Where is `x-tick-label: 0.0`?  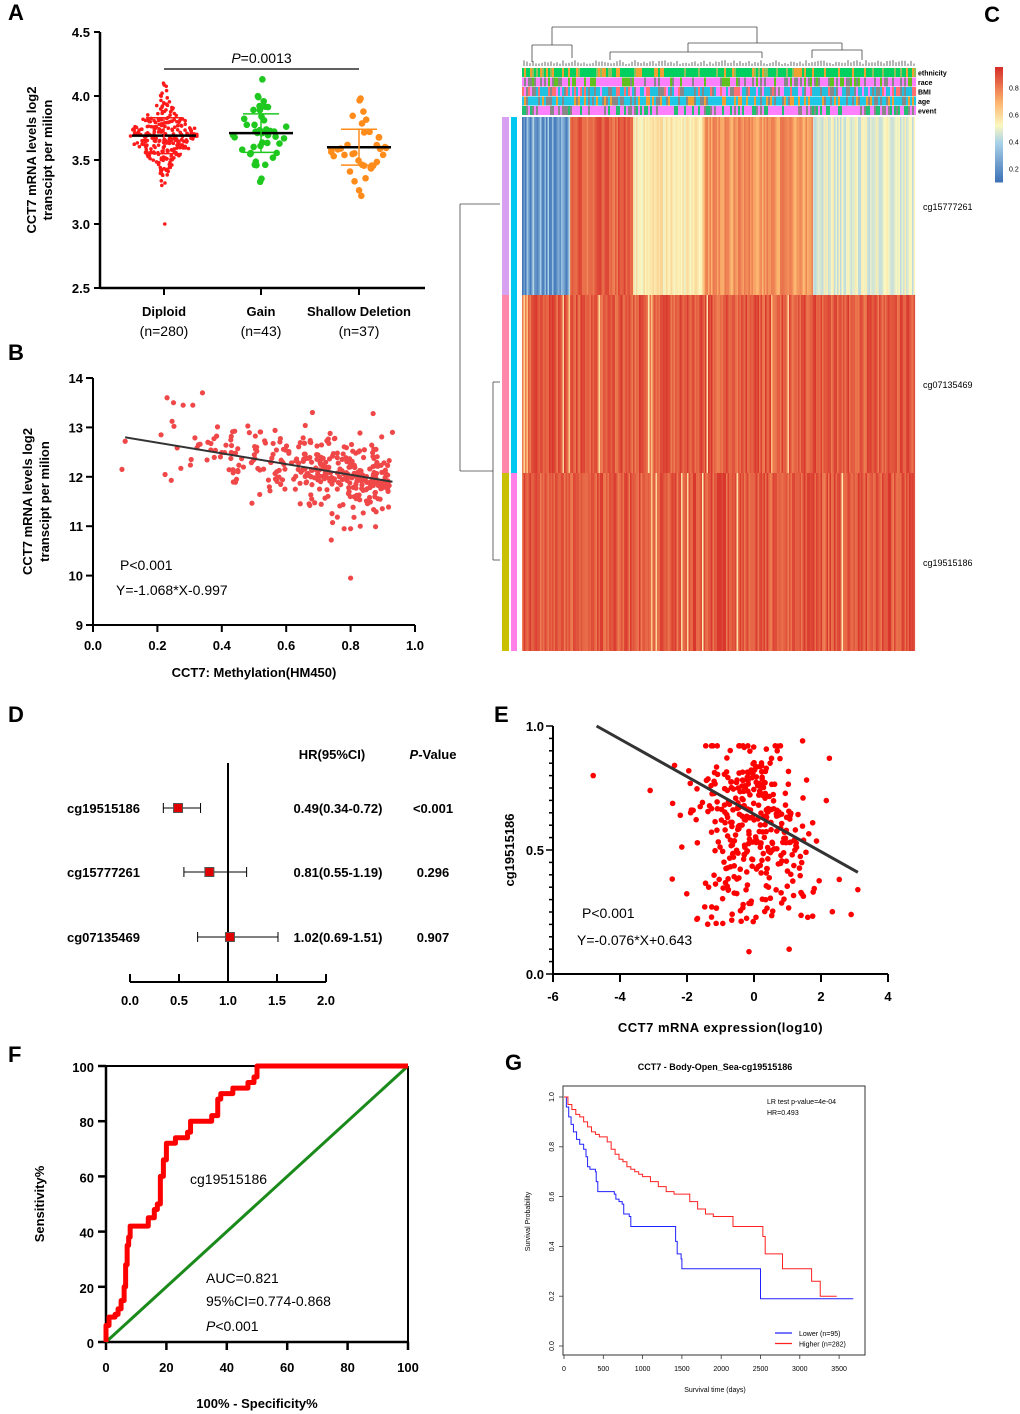 x-tick-label: 0.0 is located at coordinates (93, 645).